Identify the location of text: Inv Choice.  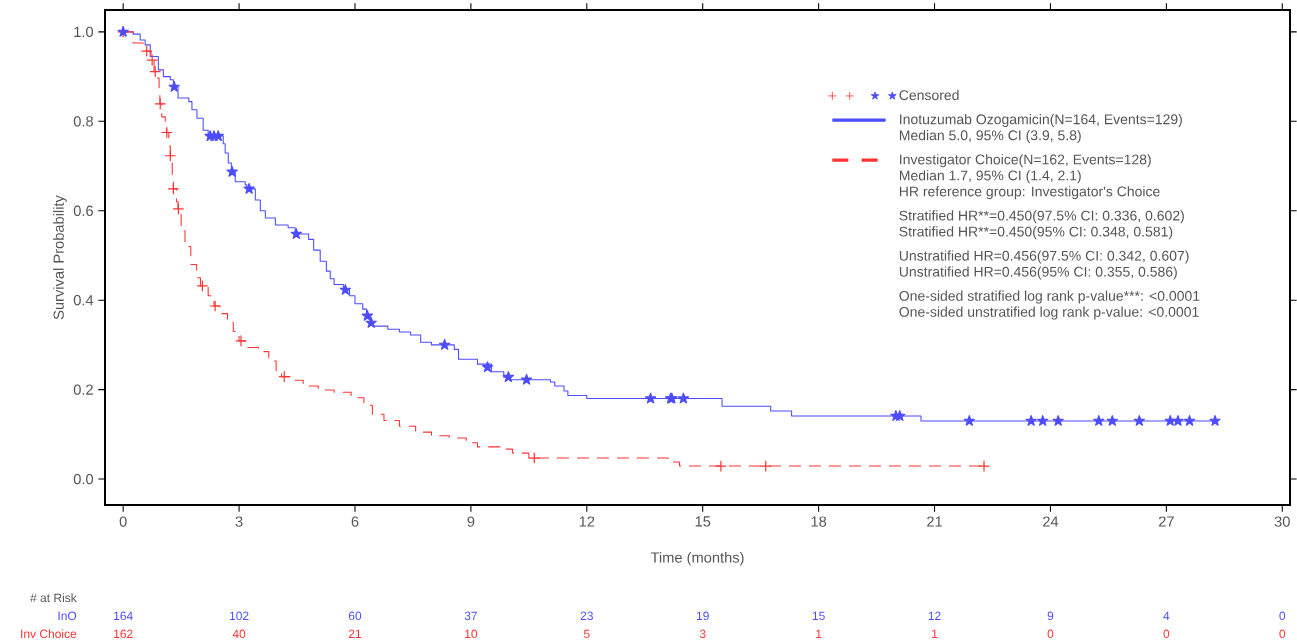
(49, 634).